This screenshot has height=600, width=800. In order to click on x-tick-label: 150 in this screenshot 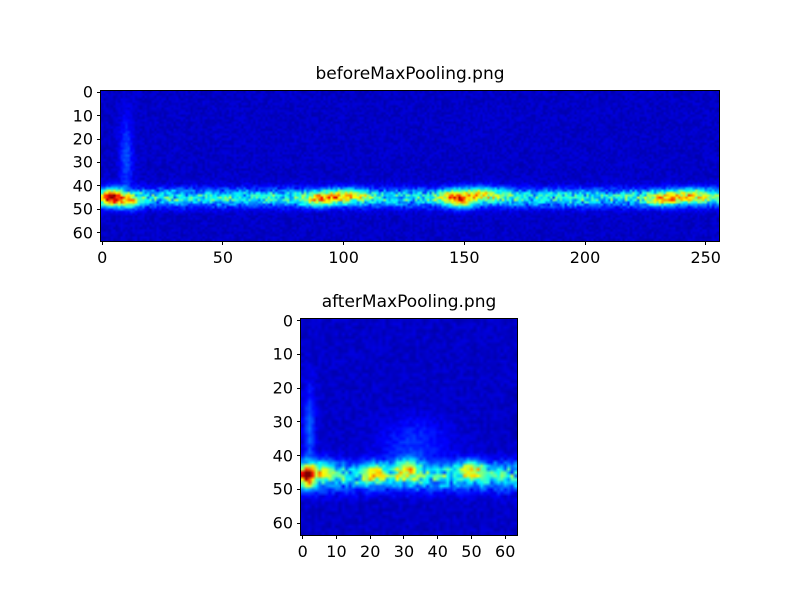, I will do `click(464, 257)`.